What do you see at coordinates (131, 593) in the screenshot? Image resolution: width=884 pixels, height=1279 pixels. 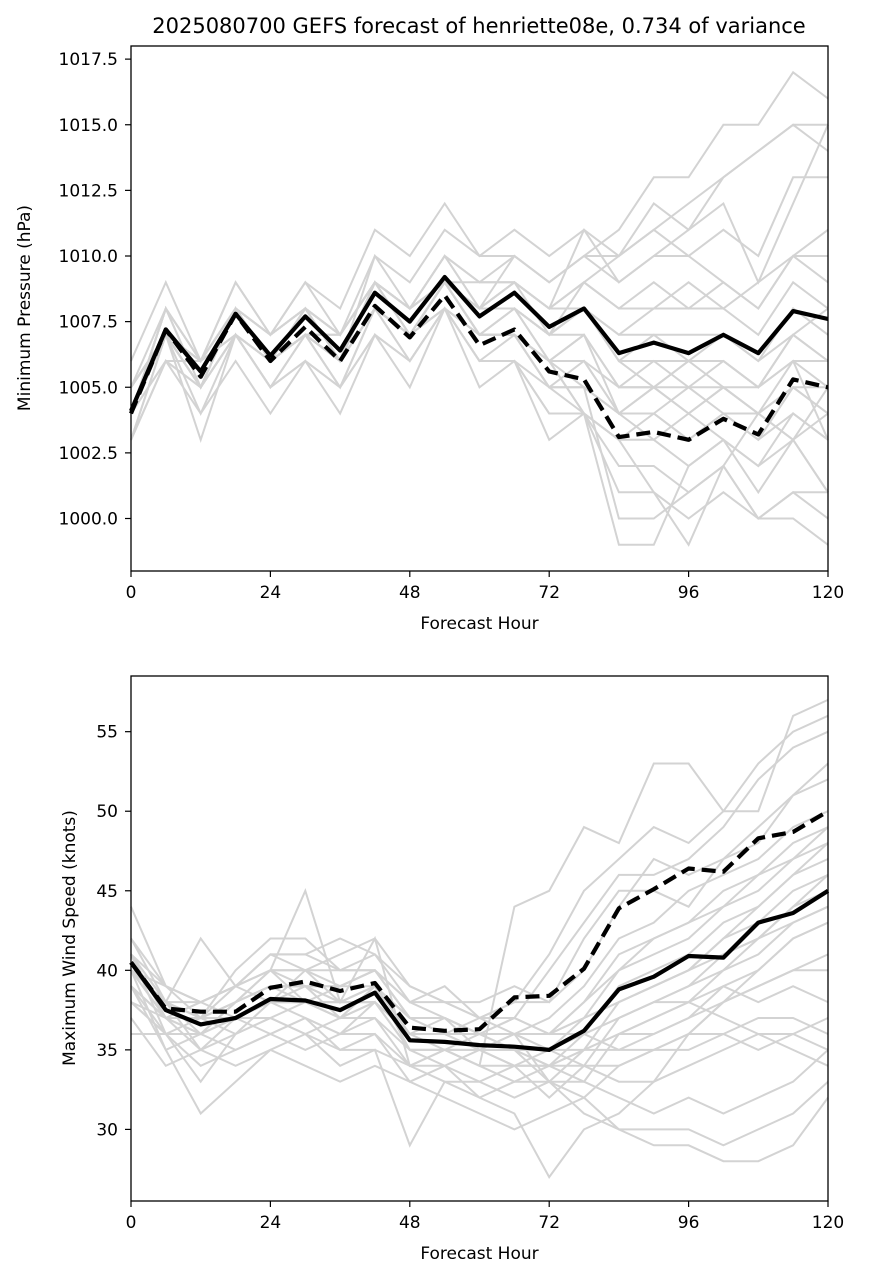 I see `pressure-x-tick-label: 0` at bounding box center [131, 593].